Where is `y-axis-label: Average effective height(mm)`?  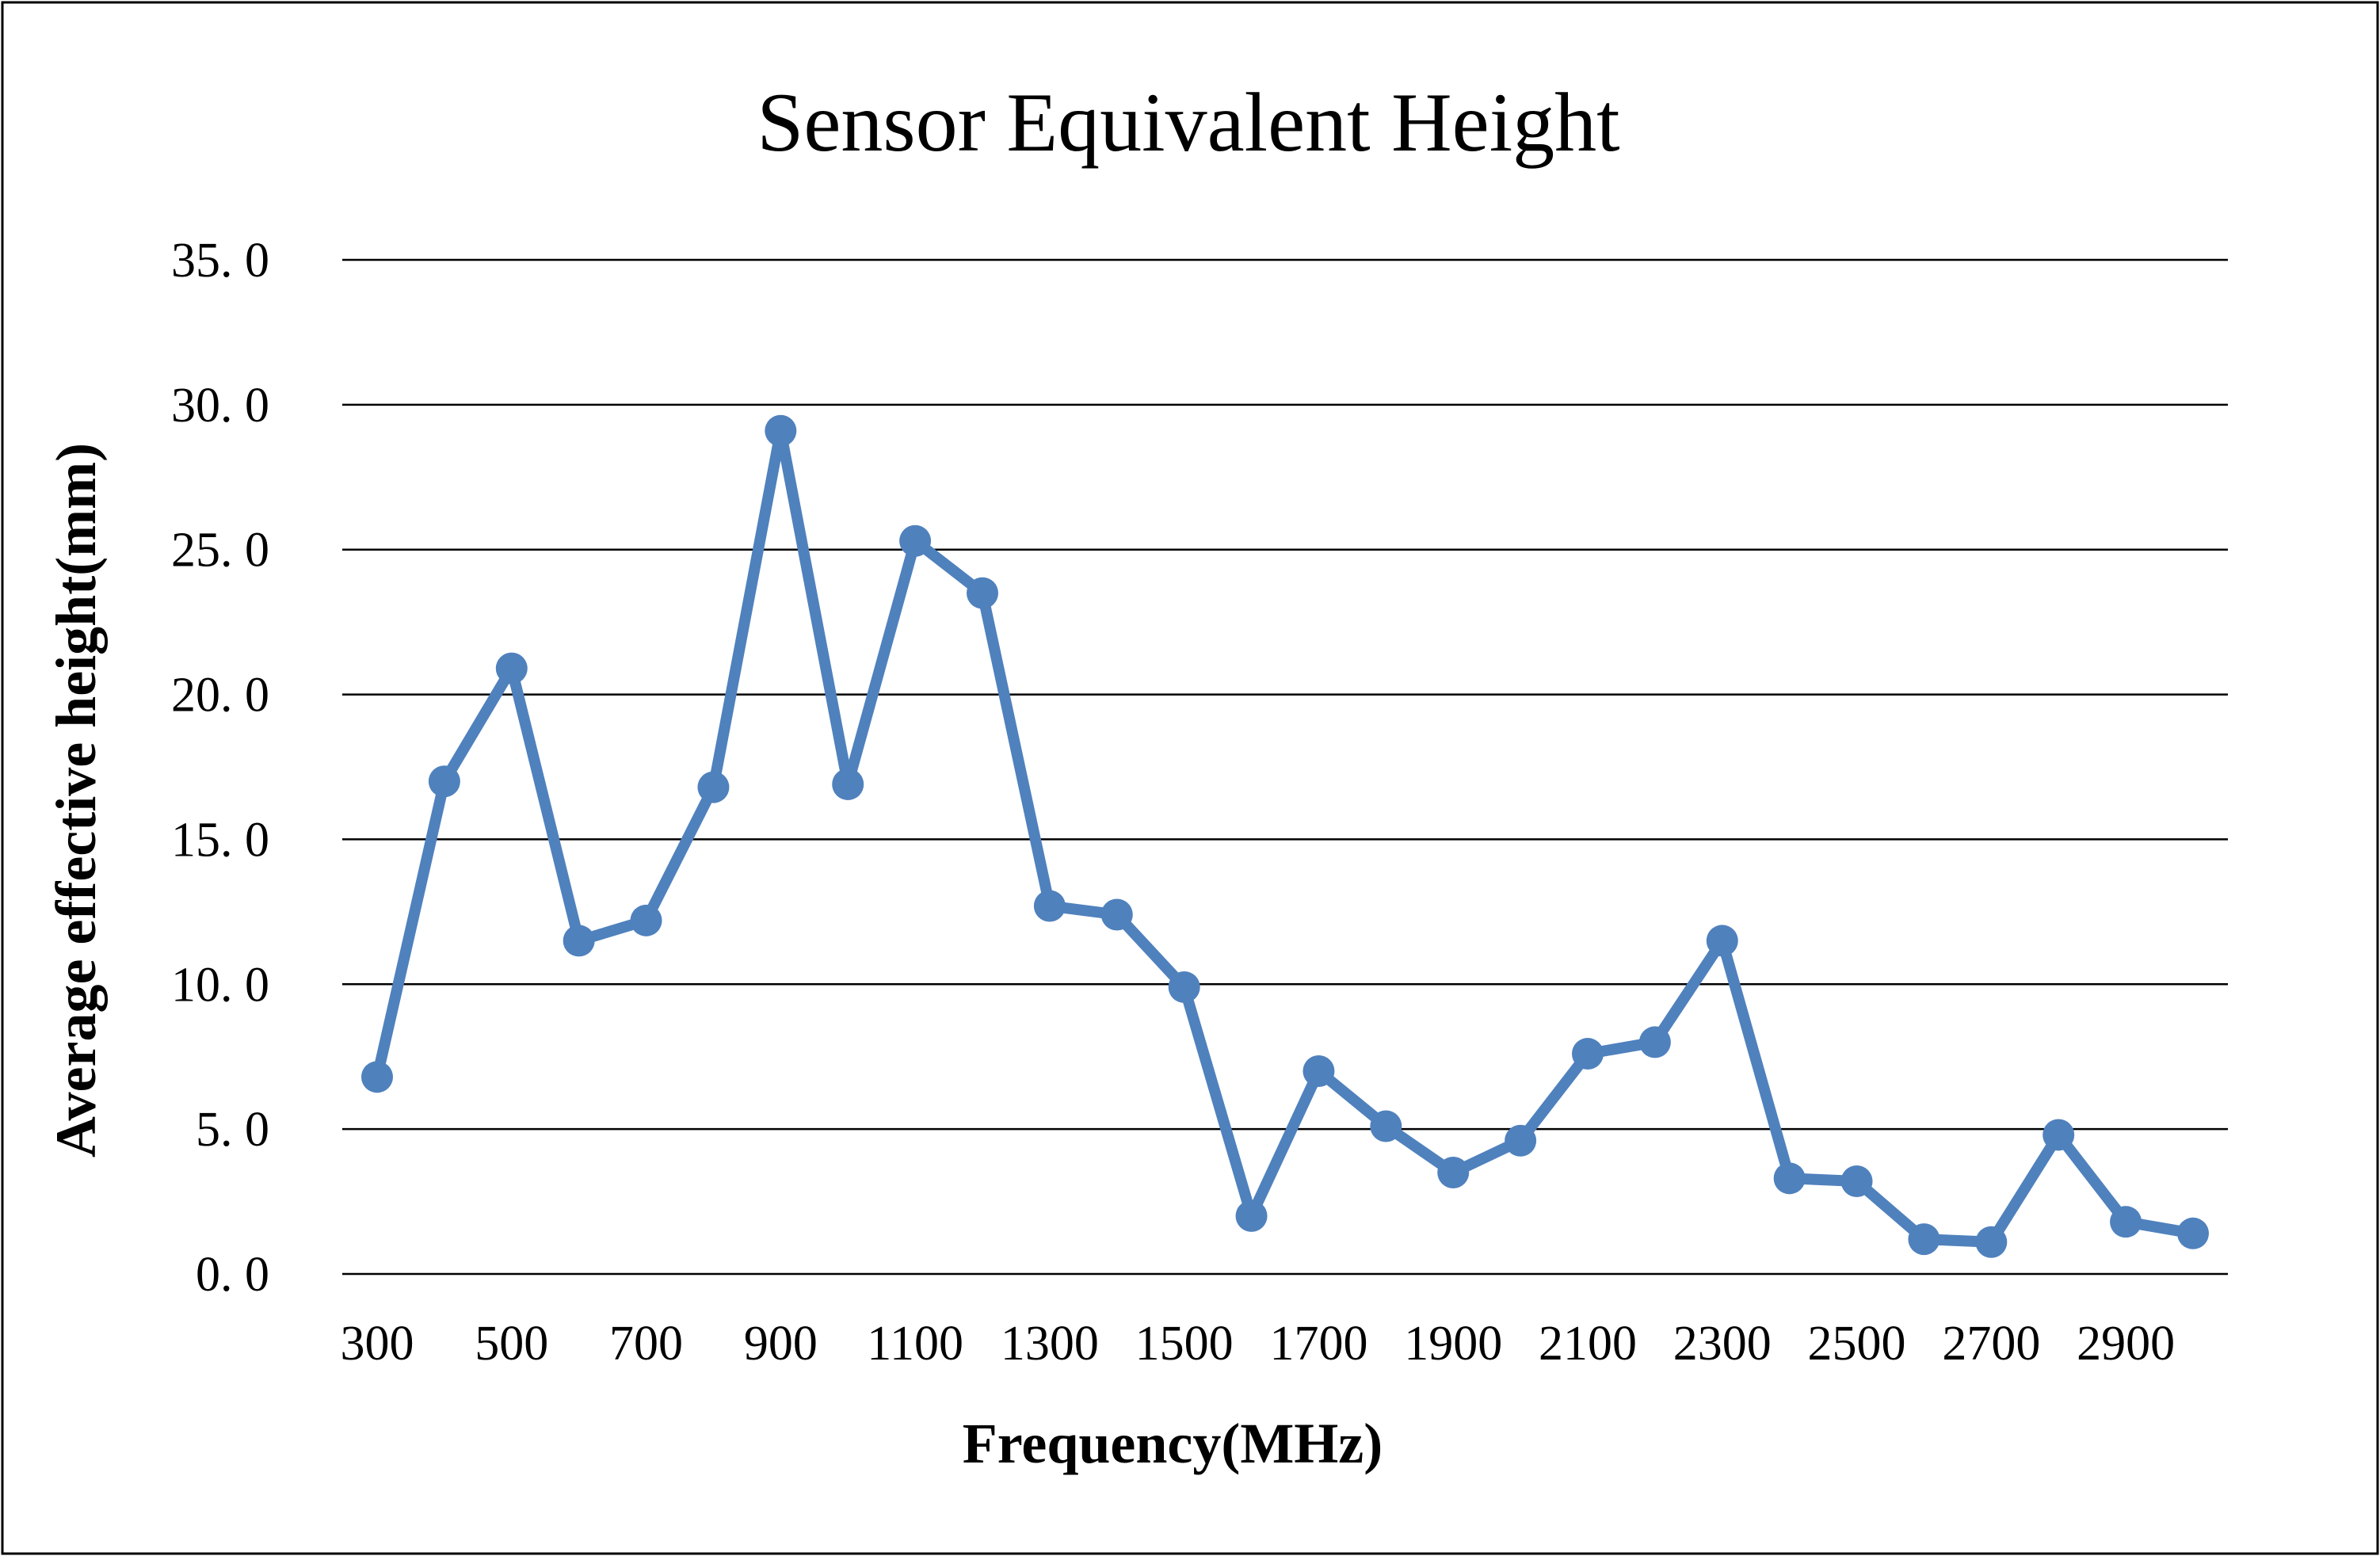
y-axis-label: Average effective height(mm) is located at coordinates (76, 800).